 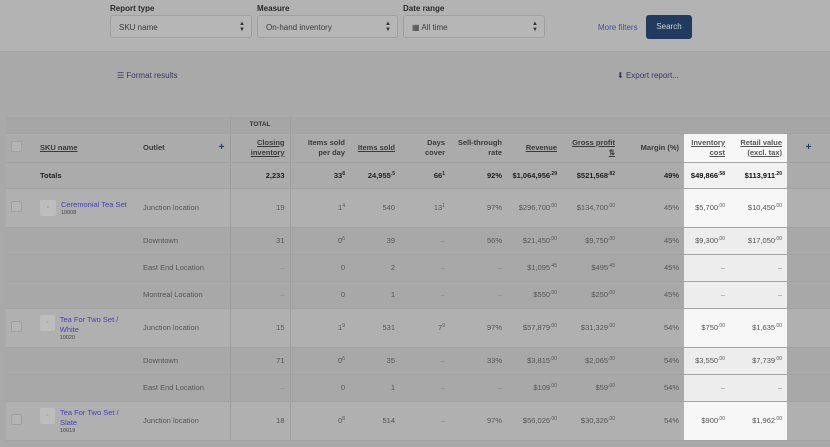 I want to click on add-group-icon: +, so click(x=221, y=147).